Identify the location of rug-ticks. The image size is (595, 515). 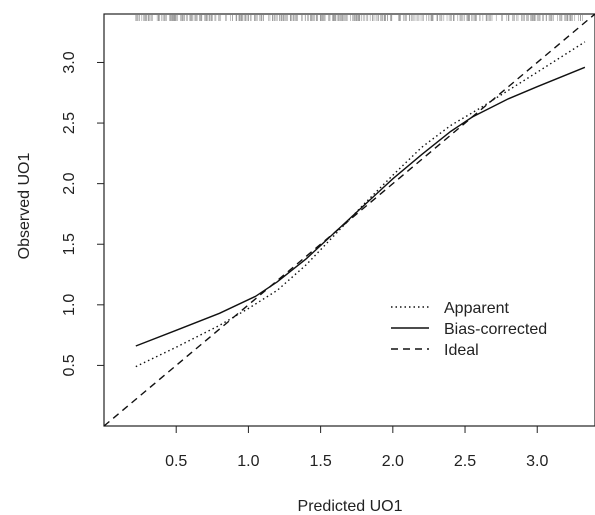
(359, 18).